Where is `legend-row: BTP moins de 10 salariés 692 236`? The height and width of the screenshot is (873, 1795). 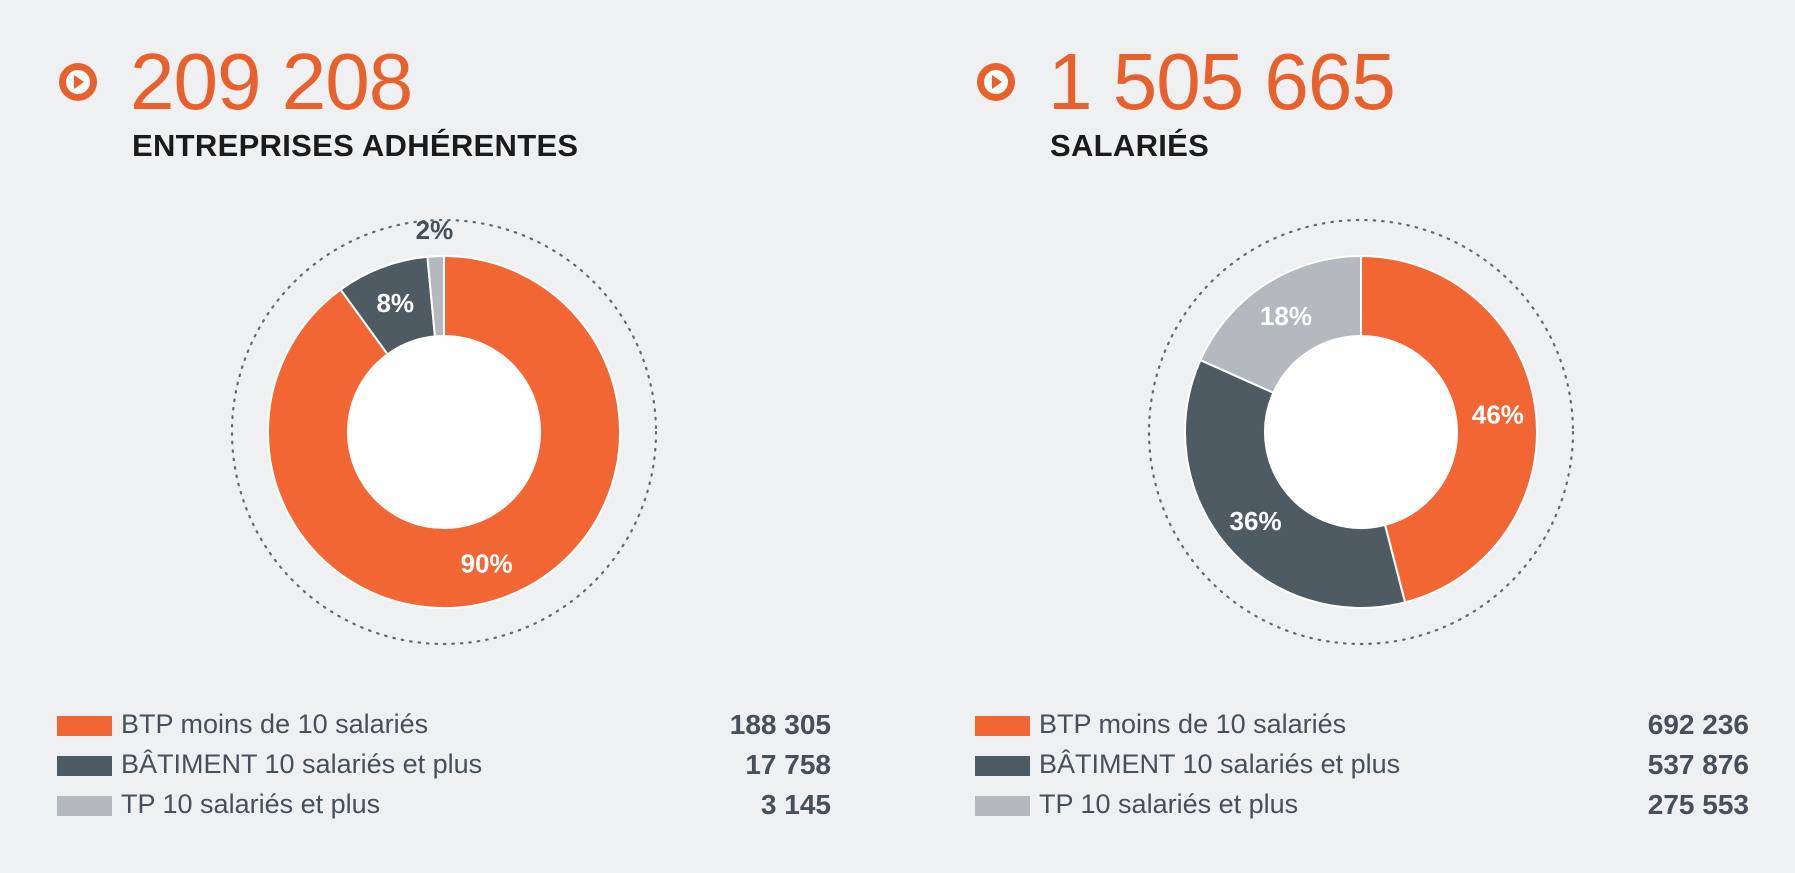
legend-row: BTP moins de 10 salariés 692 236 is located at coordinates (1362, 726).